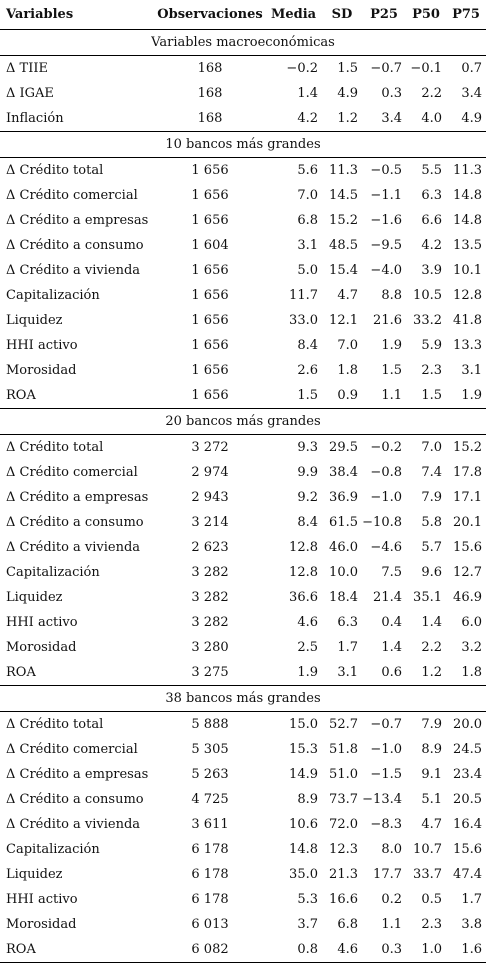 The height and width of the screenshot is (968, 486). What do you see at coordinates (343, 270) in the screenshot?
I see `sd-value: 15.4` at bounding box center [343, 270].